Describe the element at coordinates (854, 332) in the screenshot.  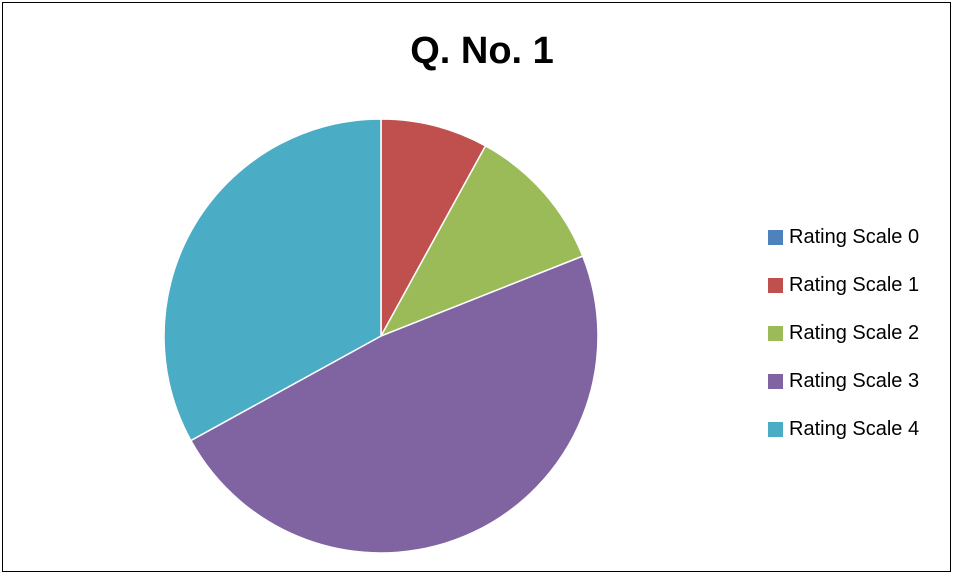
I see `legend-label: Rating Scale 2` at that location.